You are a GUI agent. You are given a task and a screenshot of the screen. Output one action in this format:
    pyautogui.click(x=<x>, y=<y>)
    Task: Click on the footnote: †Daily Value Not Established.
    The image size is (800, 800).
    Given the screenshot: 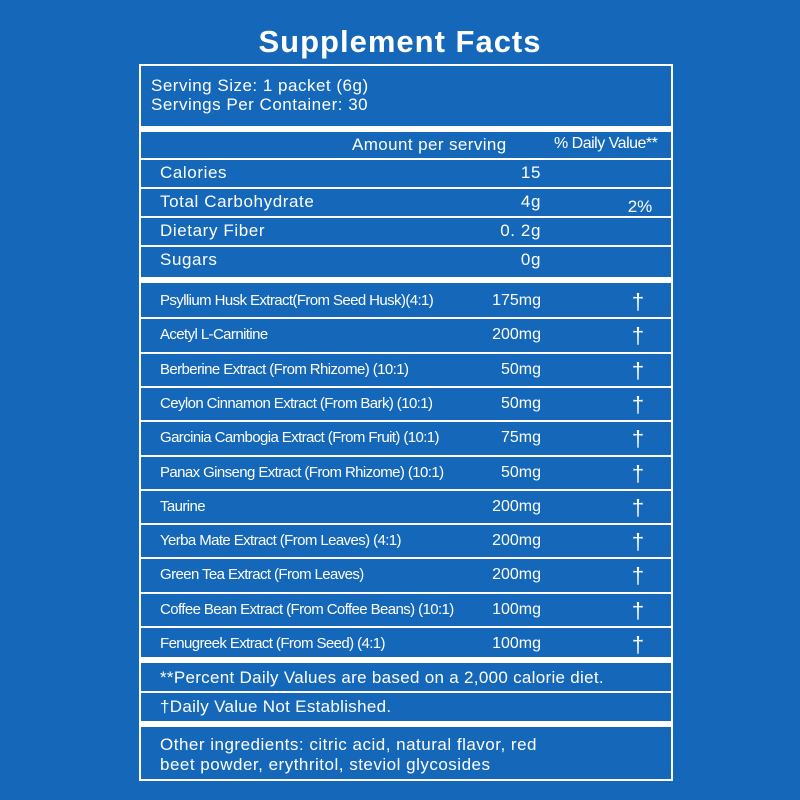 What is the action you would take?
    pyautogui.click(x=276, y=706)
    